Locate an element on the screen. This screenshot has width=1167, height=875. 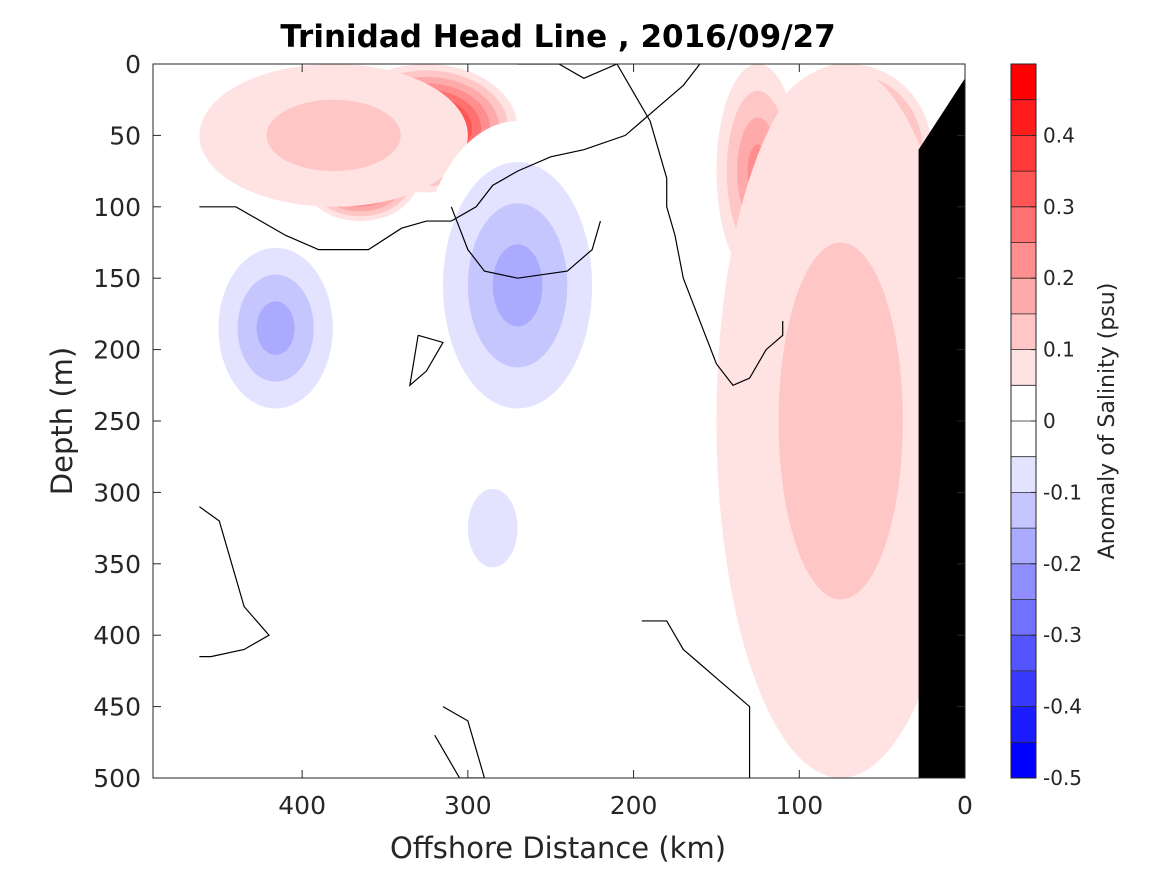
colorbar: -0.5 -0.4 -0.3 -0.2 -0.1 0 0.1 0.2 0.3 0.4 is located at coordinates (1046, 426).